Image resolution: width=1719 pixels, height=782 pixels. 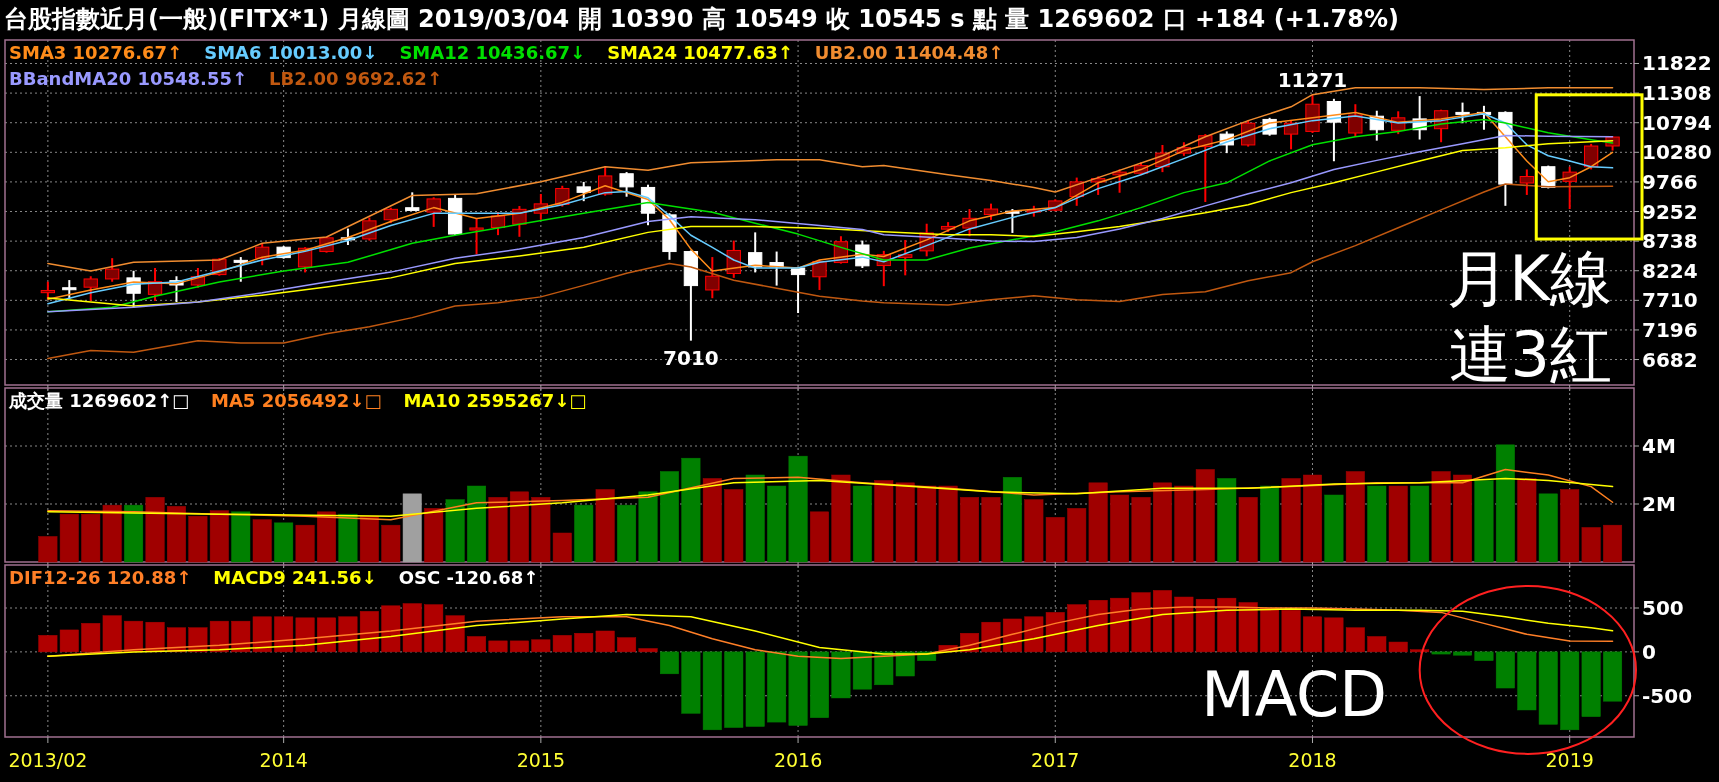 What do you see at coordinates (291, 52) in the screenshot?
I see `text: SMA6 10013.00↓` at bounding box center [291, 52].